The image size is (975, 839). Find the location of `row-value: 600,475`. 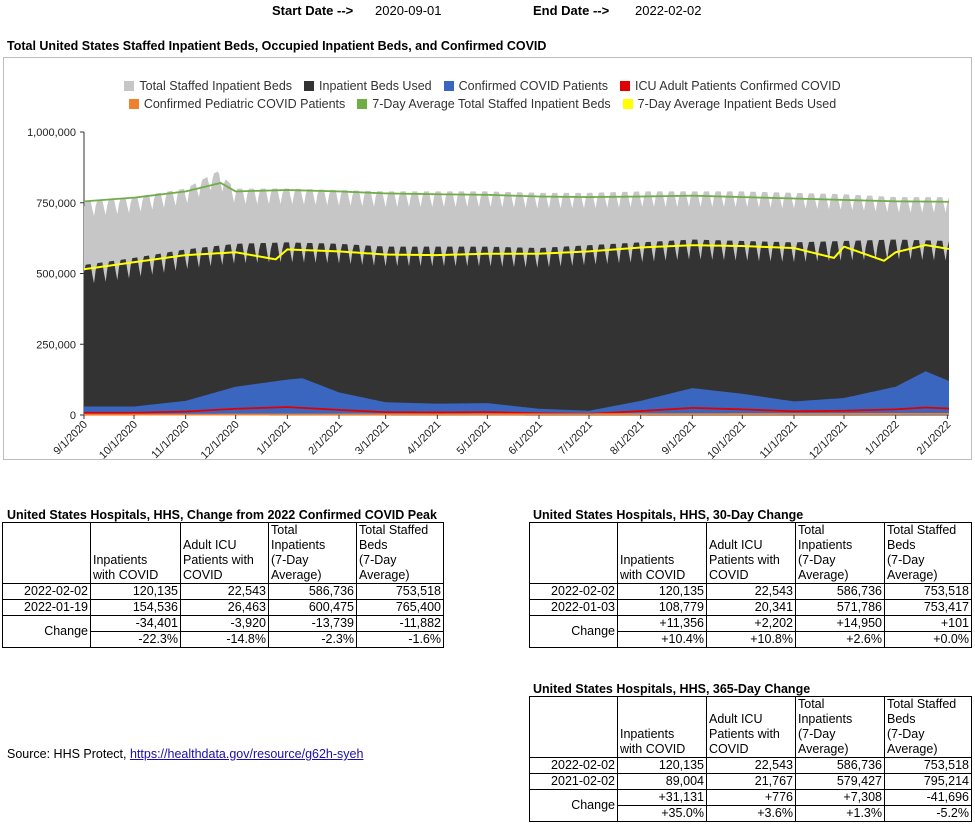

row-value: 600,475 is located at coordinates (312, 607).